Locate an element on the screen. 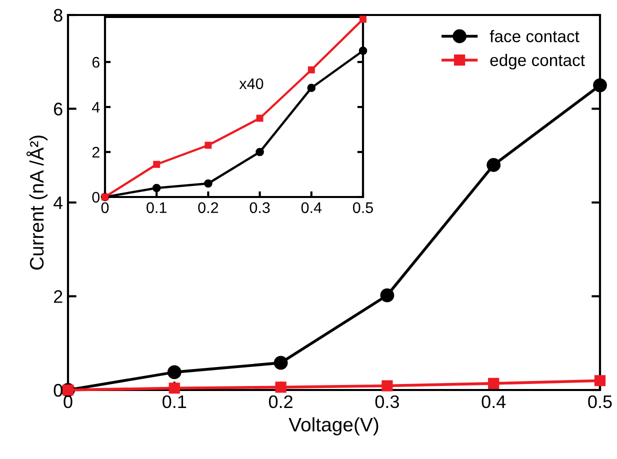 Image resolution: width=617 pixels, height=459 pixels. y-tick-label: 0 is located at coordinates (96, 197).